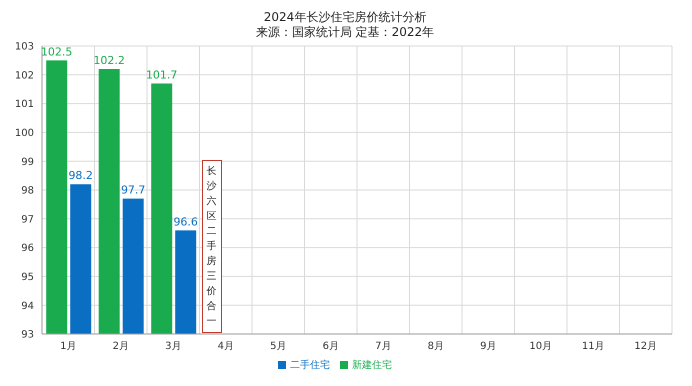 The height and width of the screenshot is (386, 692). Describe the element at coordinates (372, 365) in the screenshot. I see `legend-label: 新建住宅` at that location.